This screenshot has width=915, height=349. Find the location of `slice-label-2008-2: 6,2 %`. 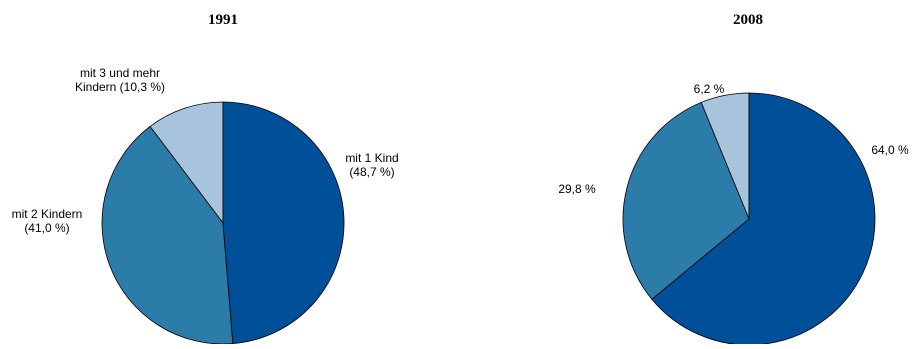

slice-label-2008-2: 6,2 % is located at coordinates (709, 89).